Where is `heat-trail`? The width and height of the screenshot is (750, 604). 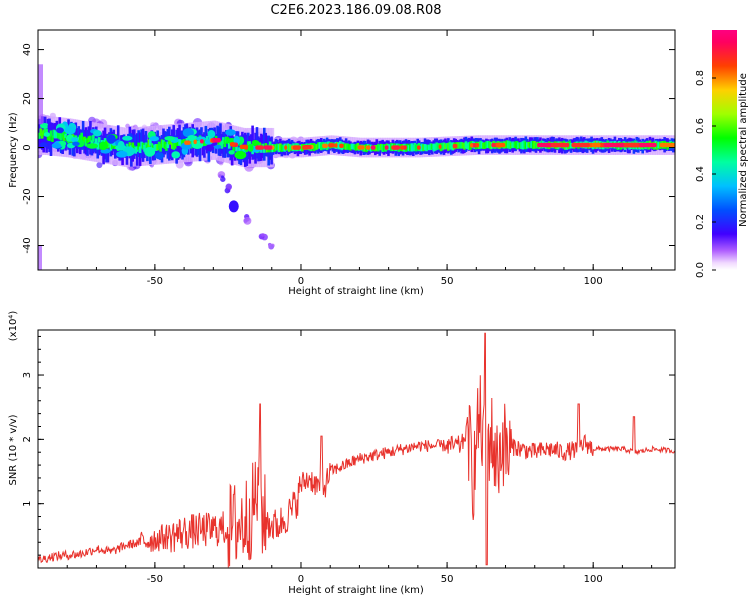
heat-trail is located at coordinates (229, 191).